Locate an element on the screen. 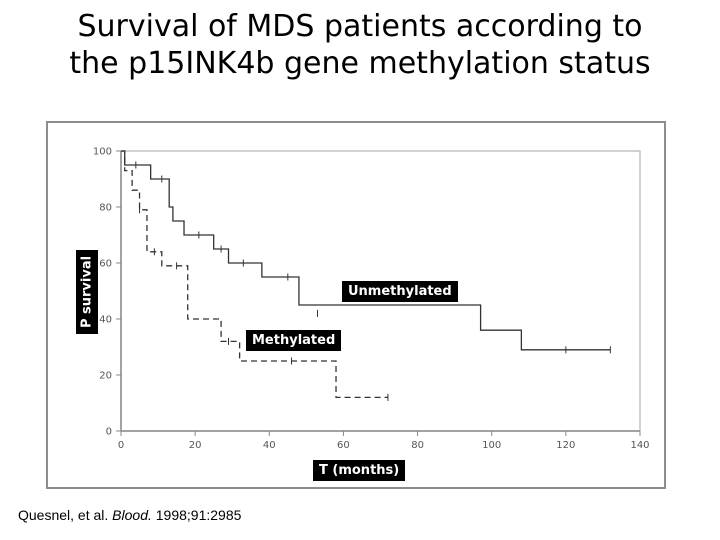 The height and width of the screenshot is (540, 720). x-axis-label: T (months) is located at coordinates (359, 470).